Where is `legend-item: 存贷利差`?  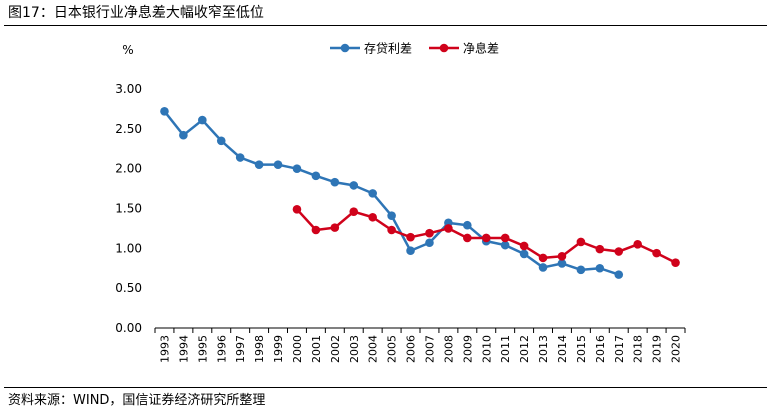
legend-item: 存贷利差 is located at coordinates (371, 49).